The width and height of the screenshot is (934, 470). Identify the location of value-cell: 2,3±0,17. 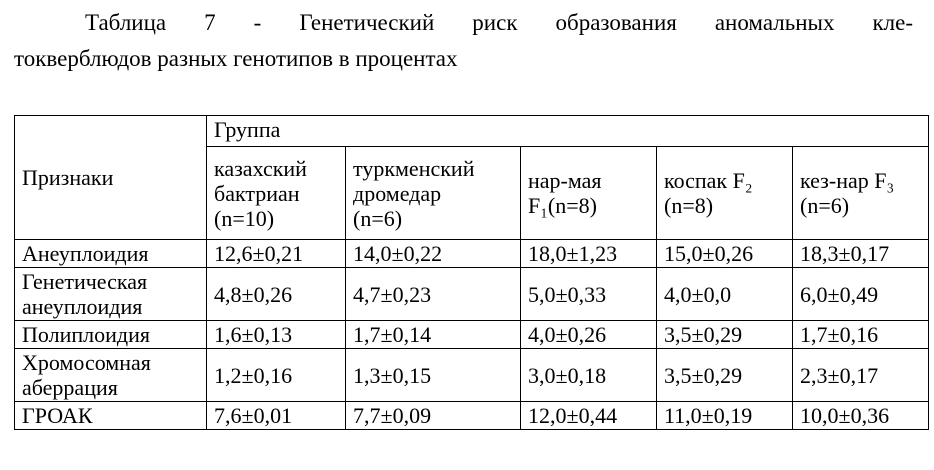
(860, 375).